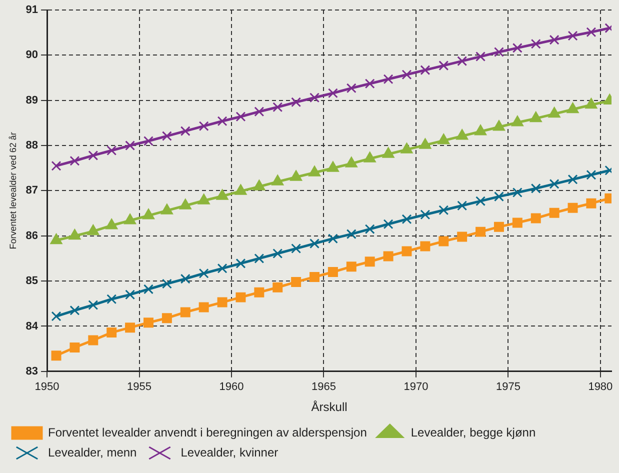 Image resolution: width=619 pixels, height=473 pixels. I want to click on legend-label: Levealder, menn, so click(92, 452).